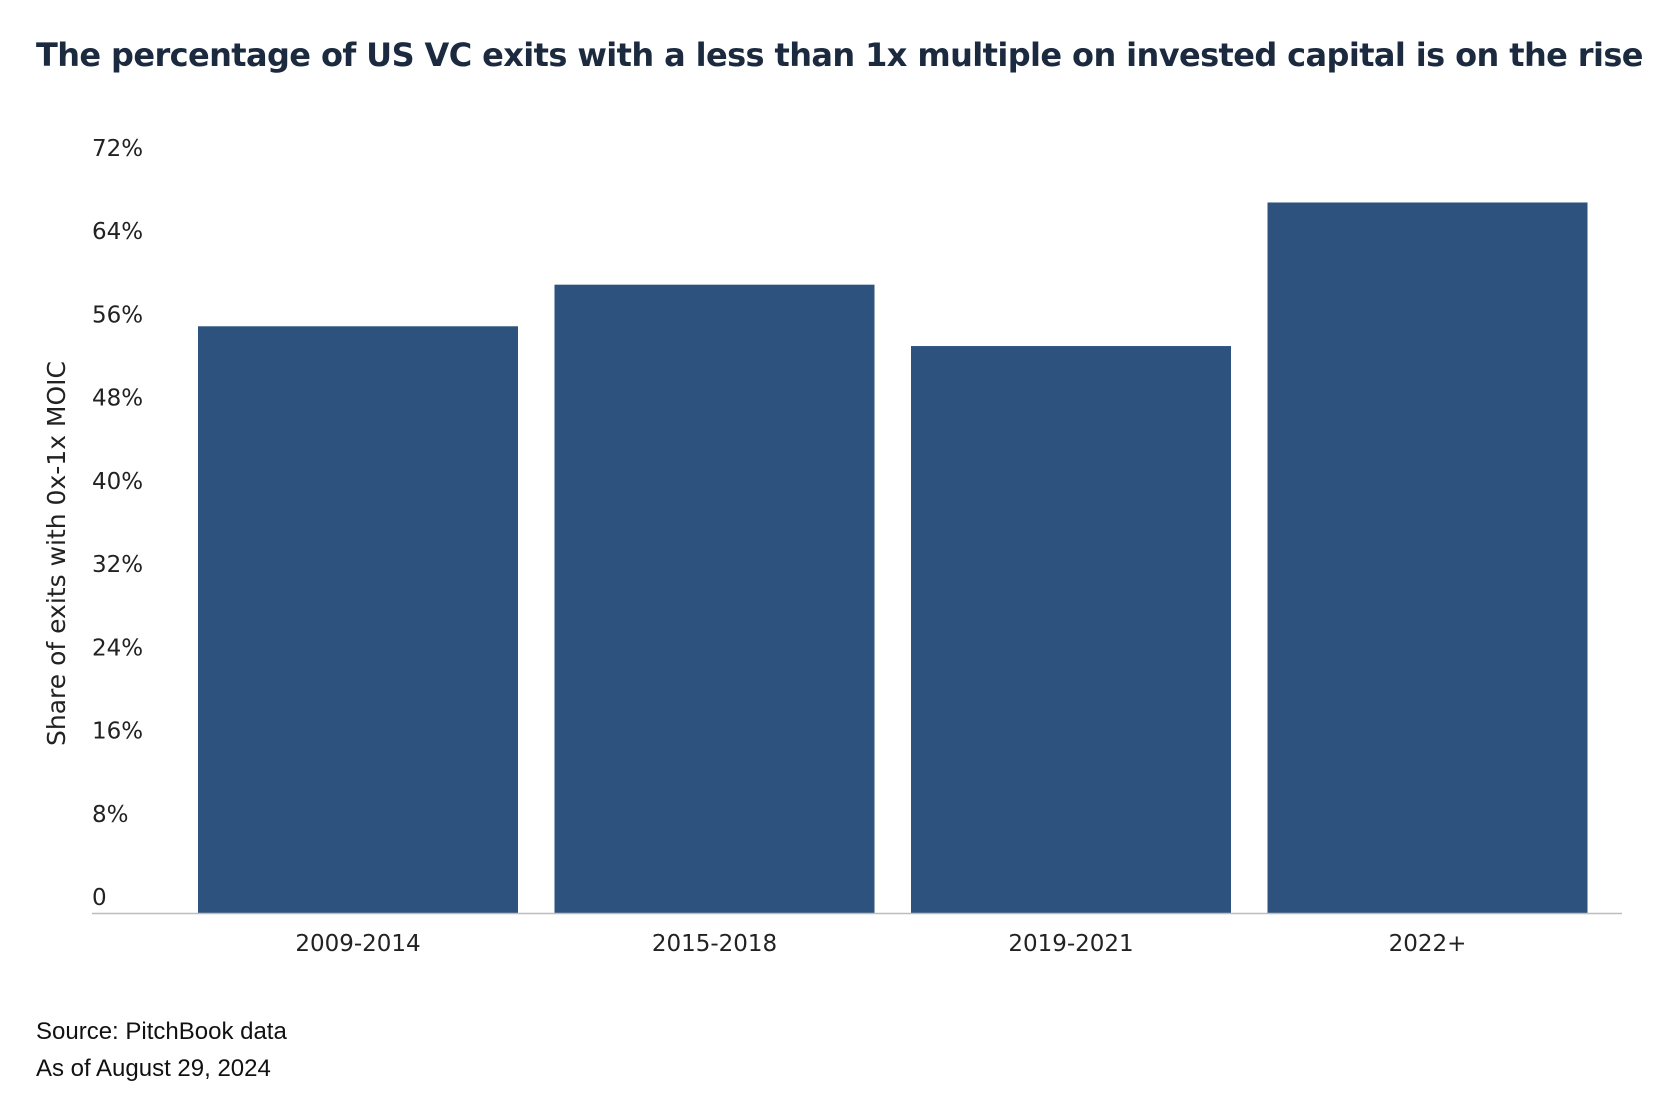  Describe the element at coordinates (117, 315) in the screenshot. I see `y-tick-label: 56%` at that location.